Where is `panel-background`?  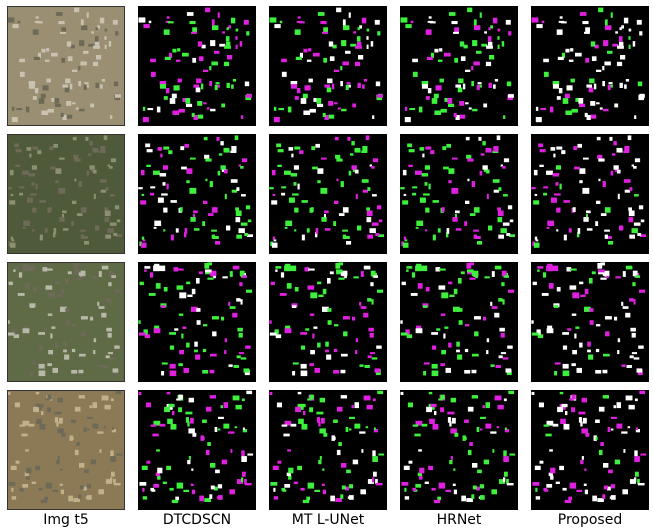
panel-background is located at coordinates (590, 66).